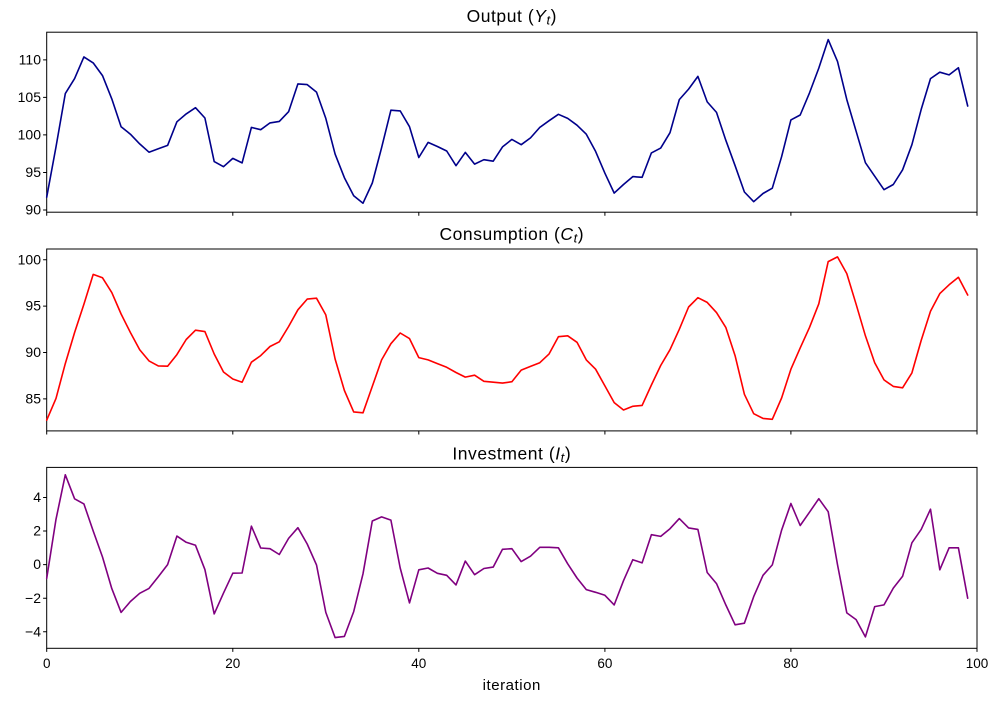 This screenshot has width=999, height=706. Describe the element at coordinates (418, 663) in the screenshot. I see `svg-text: 40` at that location.